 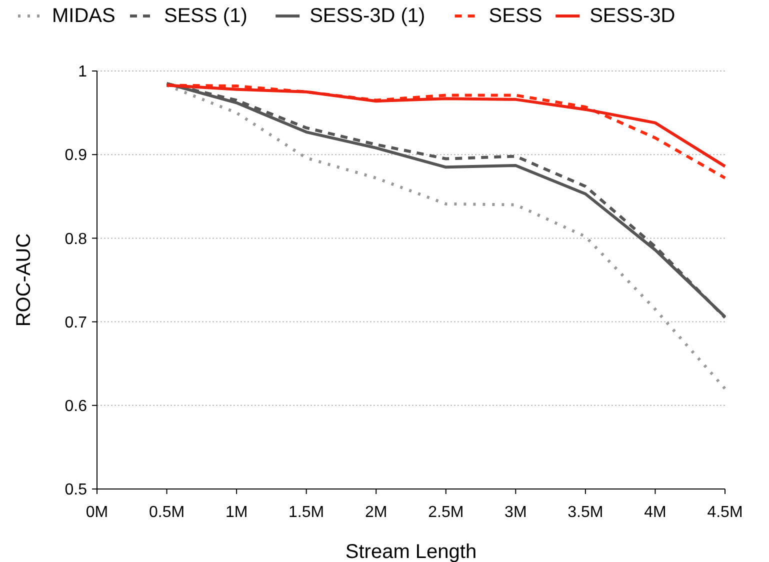 I want to click on legend-label: SESS-3D (1), so click(x=368, y=16).